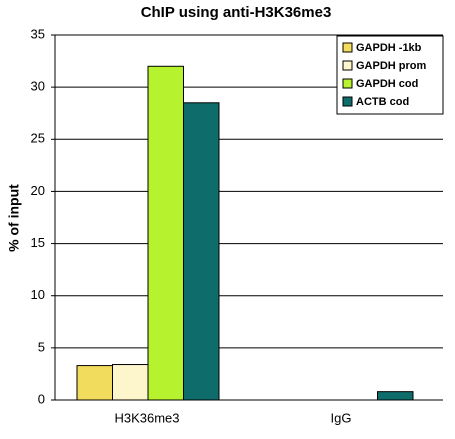  I want to click on y-tick-label: 20, so click(38, 190).